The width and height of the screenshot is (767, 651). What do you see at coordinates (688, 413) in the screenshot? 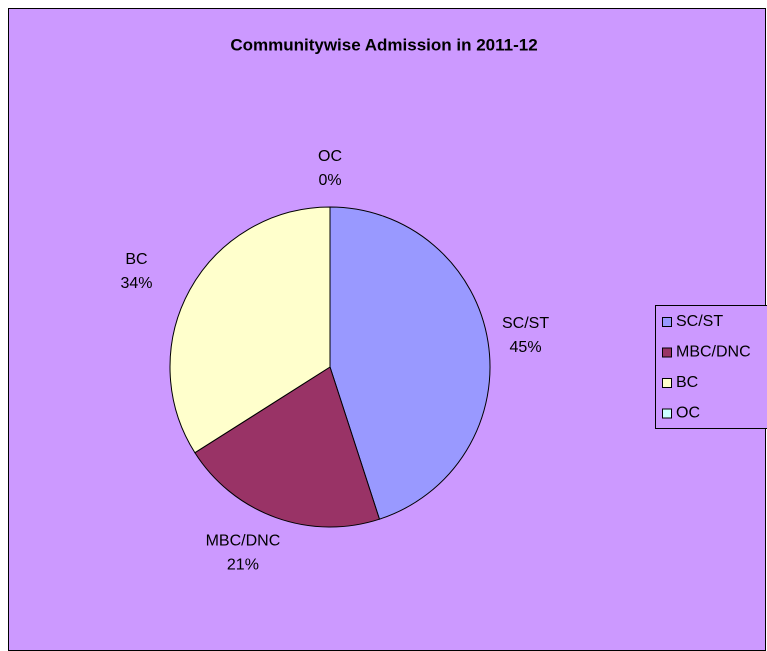
I see `legend-label: OC` at bounding box center [688, 413].